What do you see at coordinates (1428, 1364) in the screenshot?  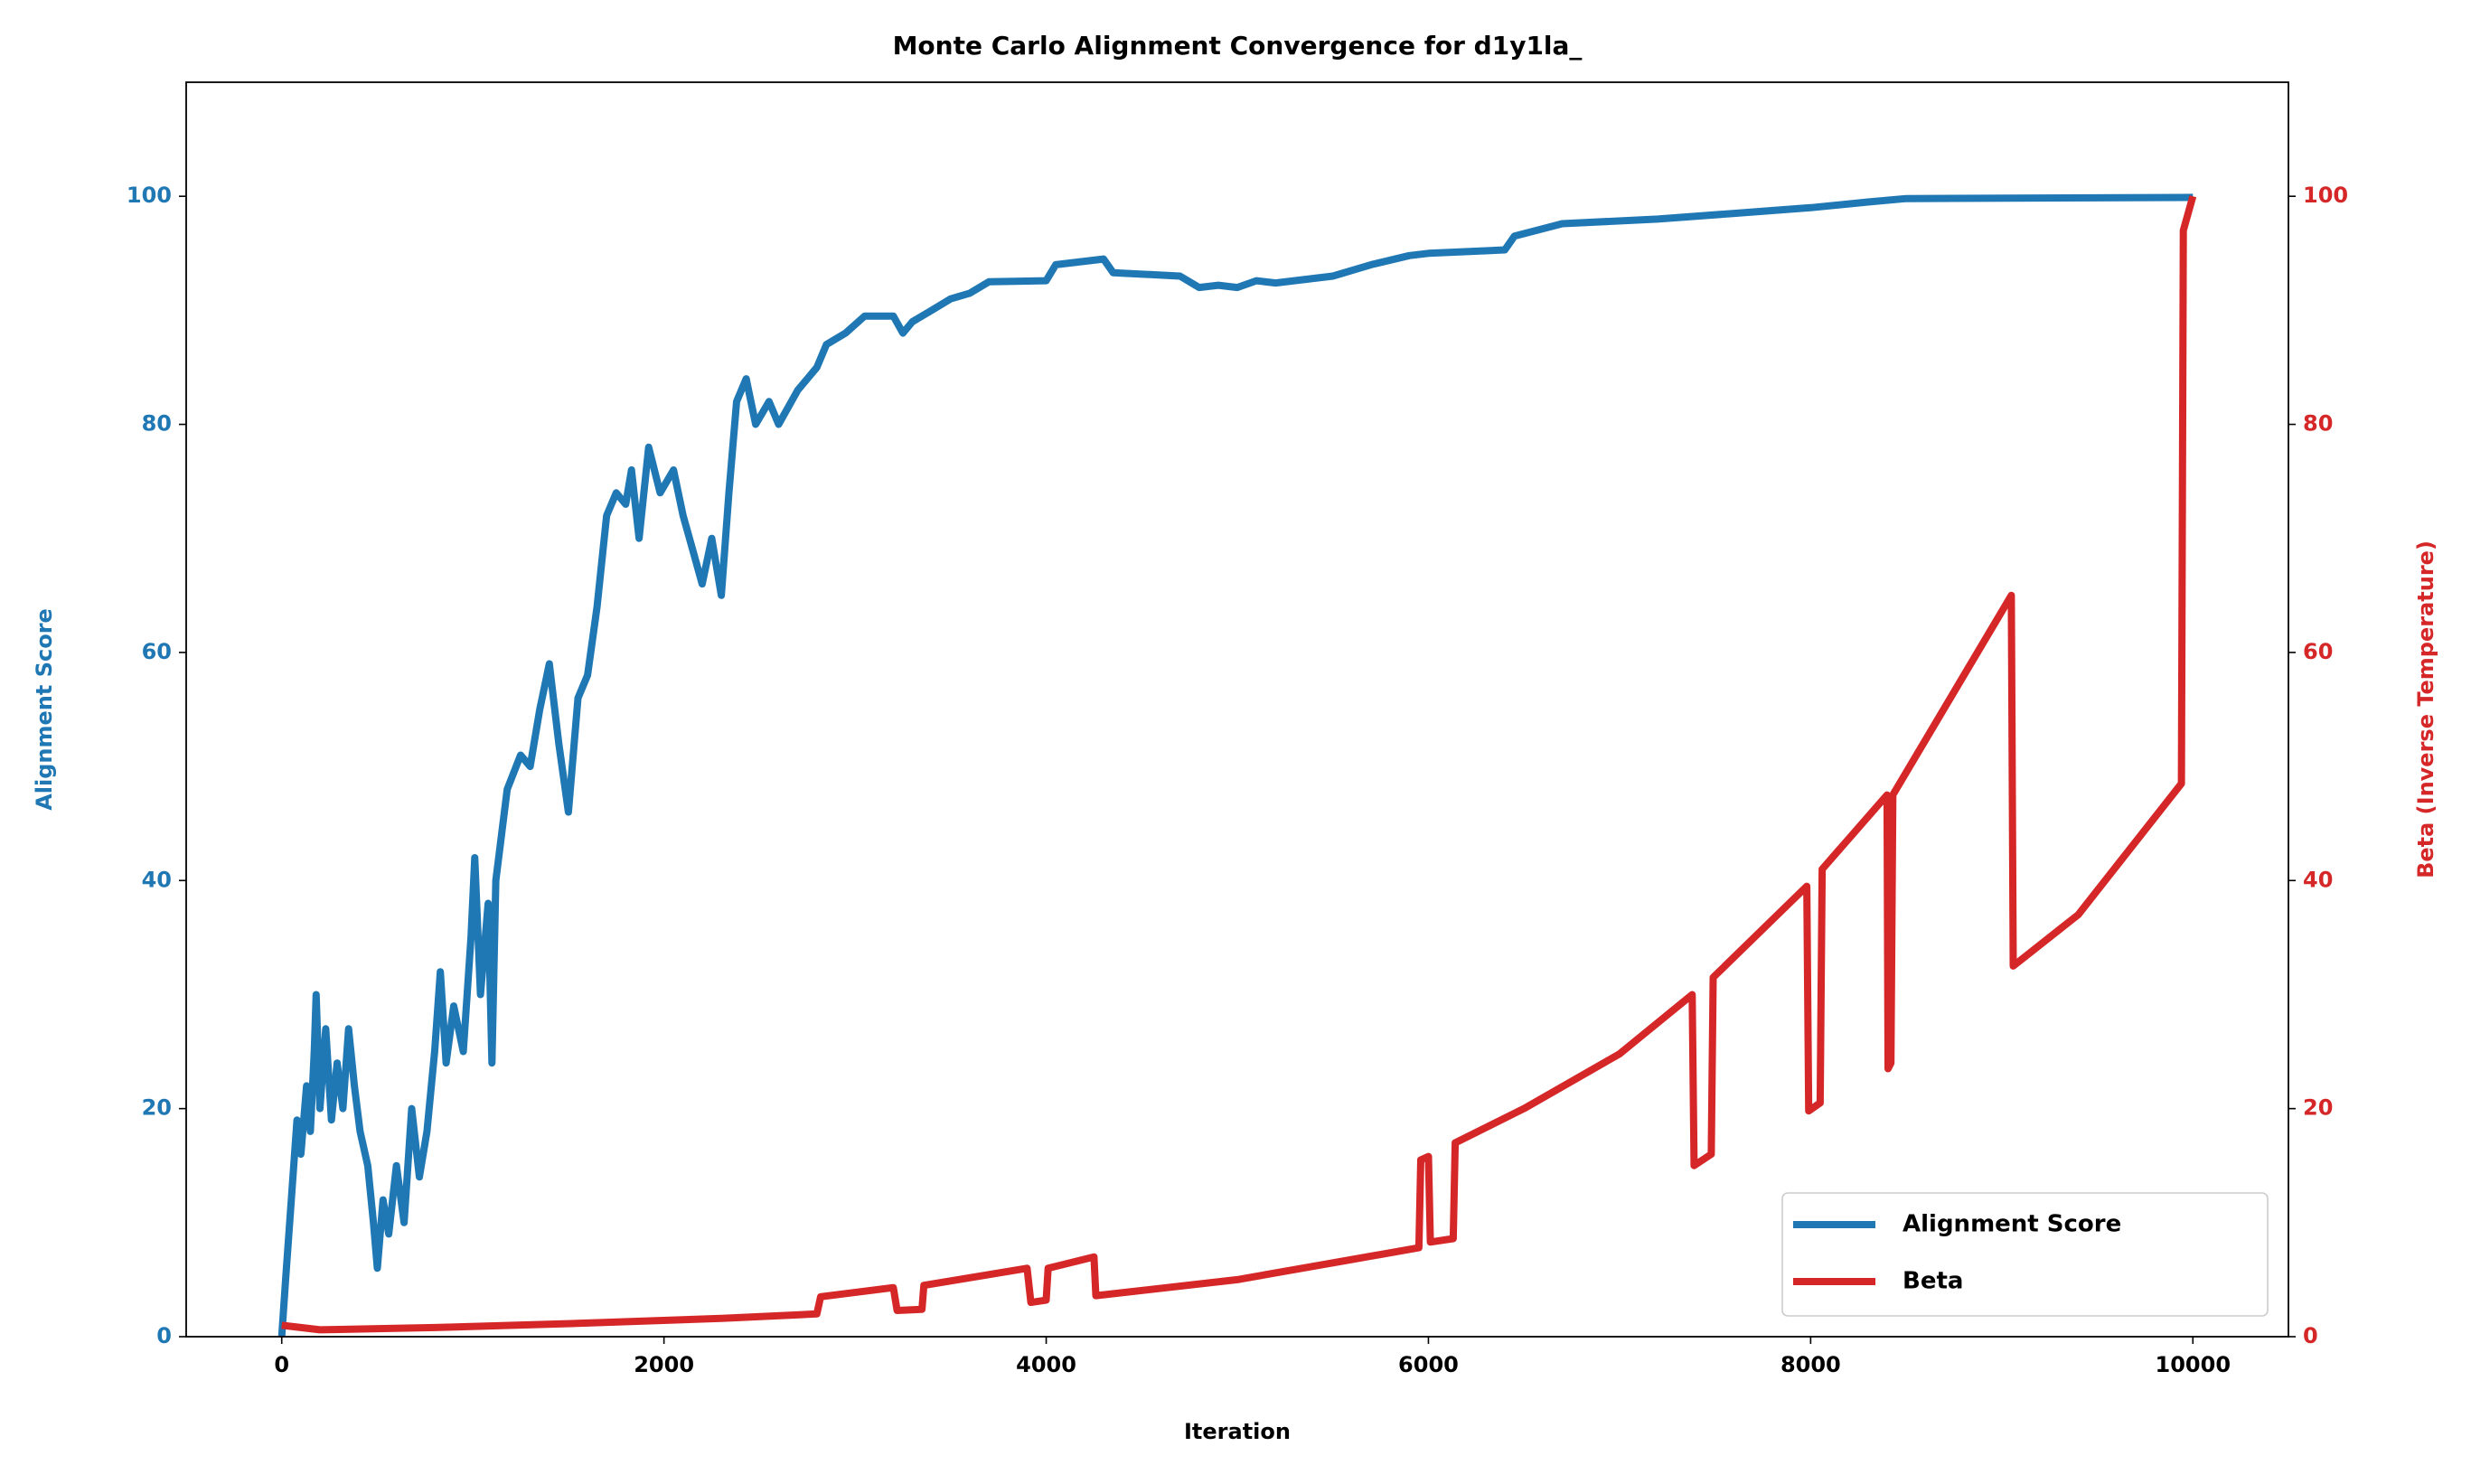 I see `x-tick-label: 6000` at bounding box center [1428, 1364].